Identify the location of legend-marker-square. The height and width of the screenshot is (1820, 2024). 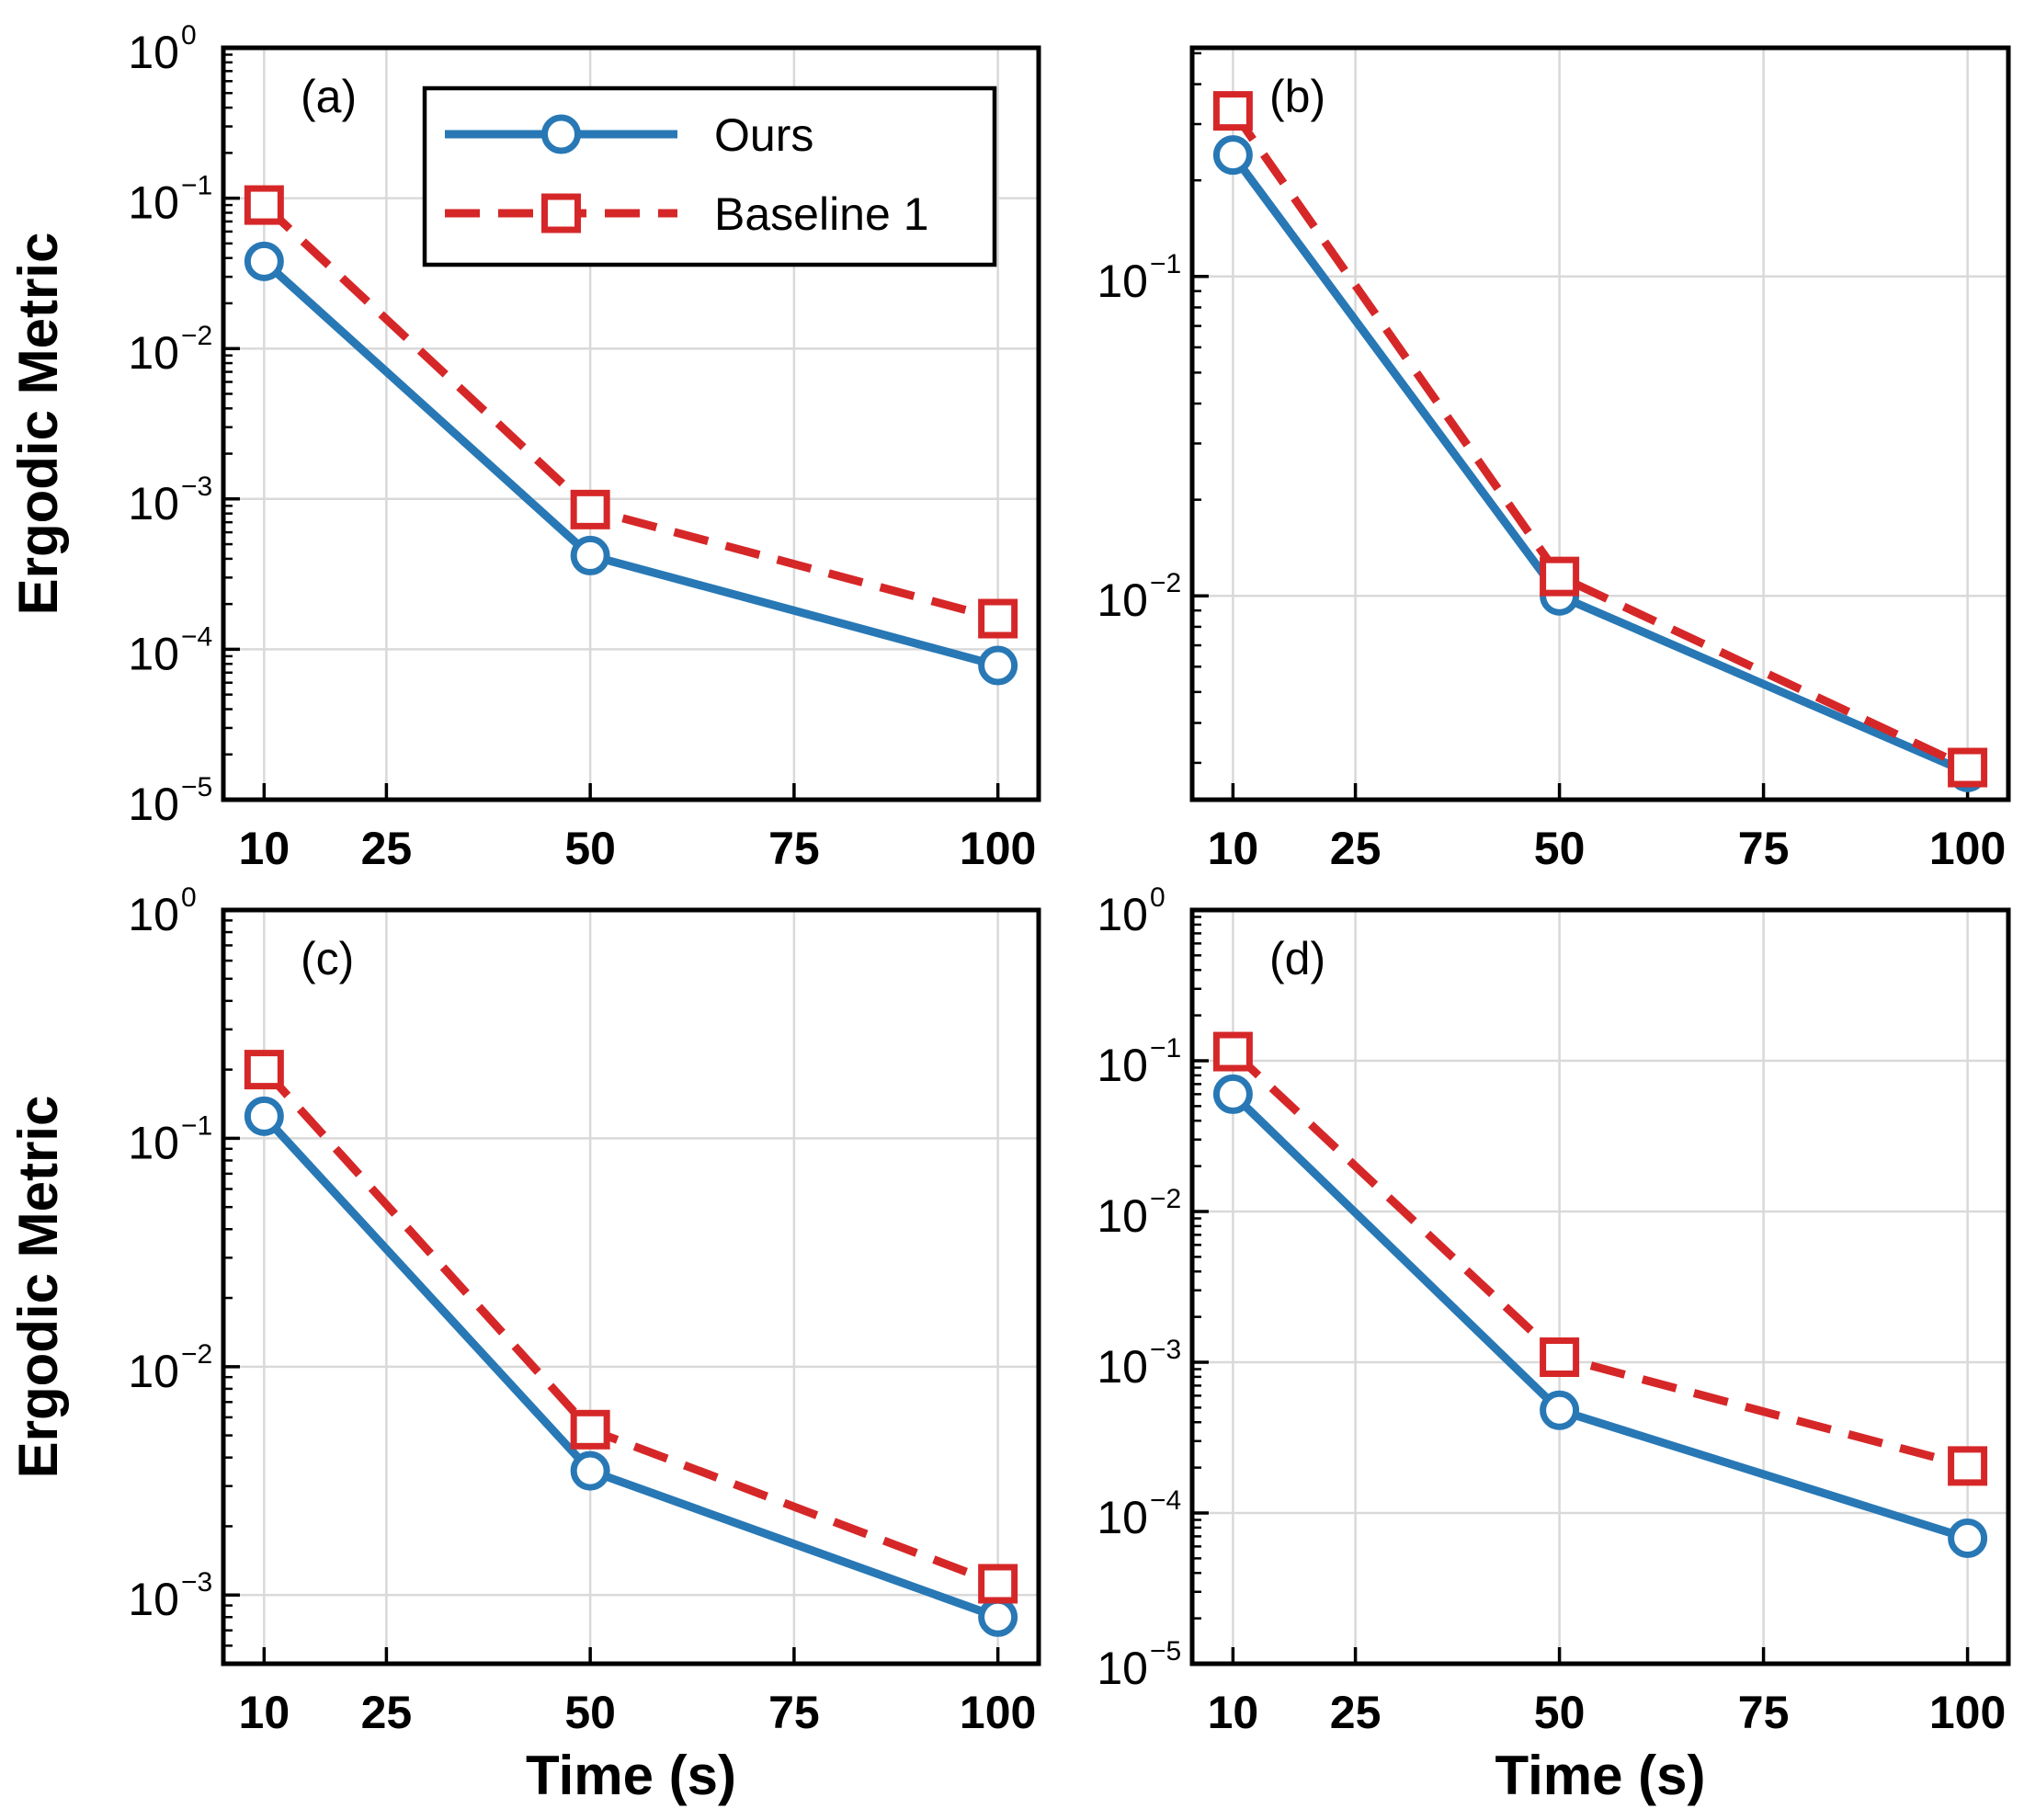
(561, 213).